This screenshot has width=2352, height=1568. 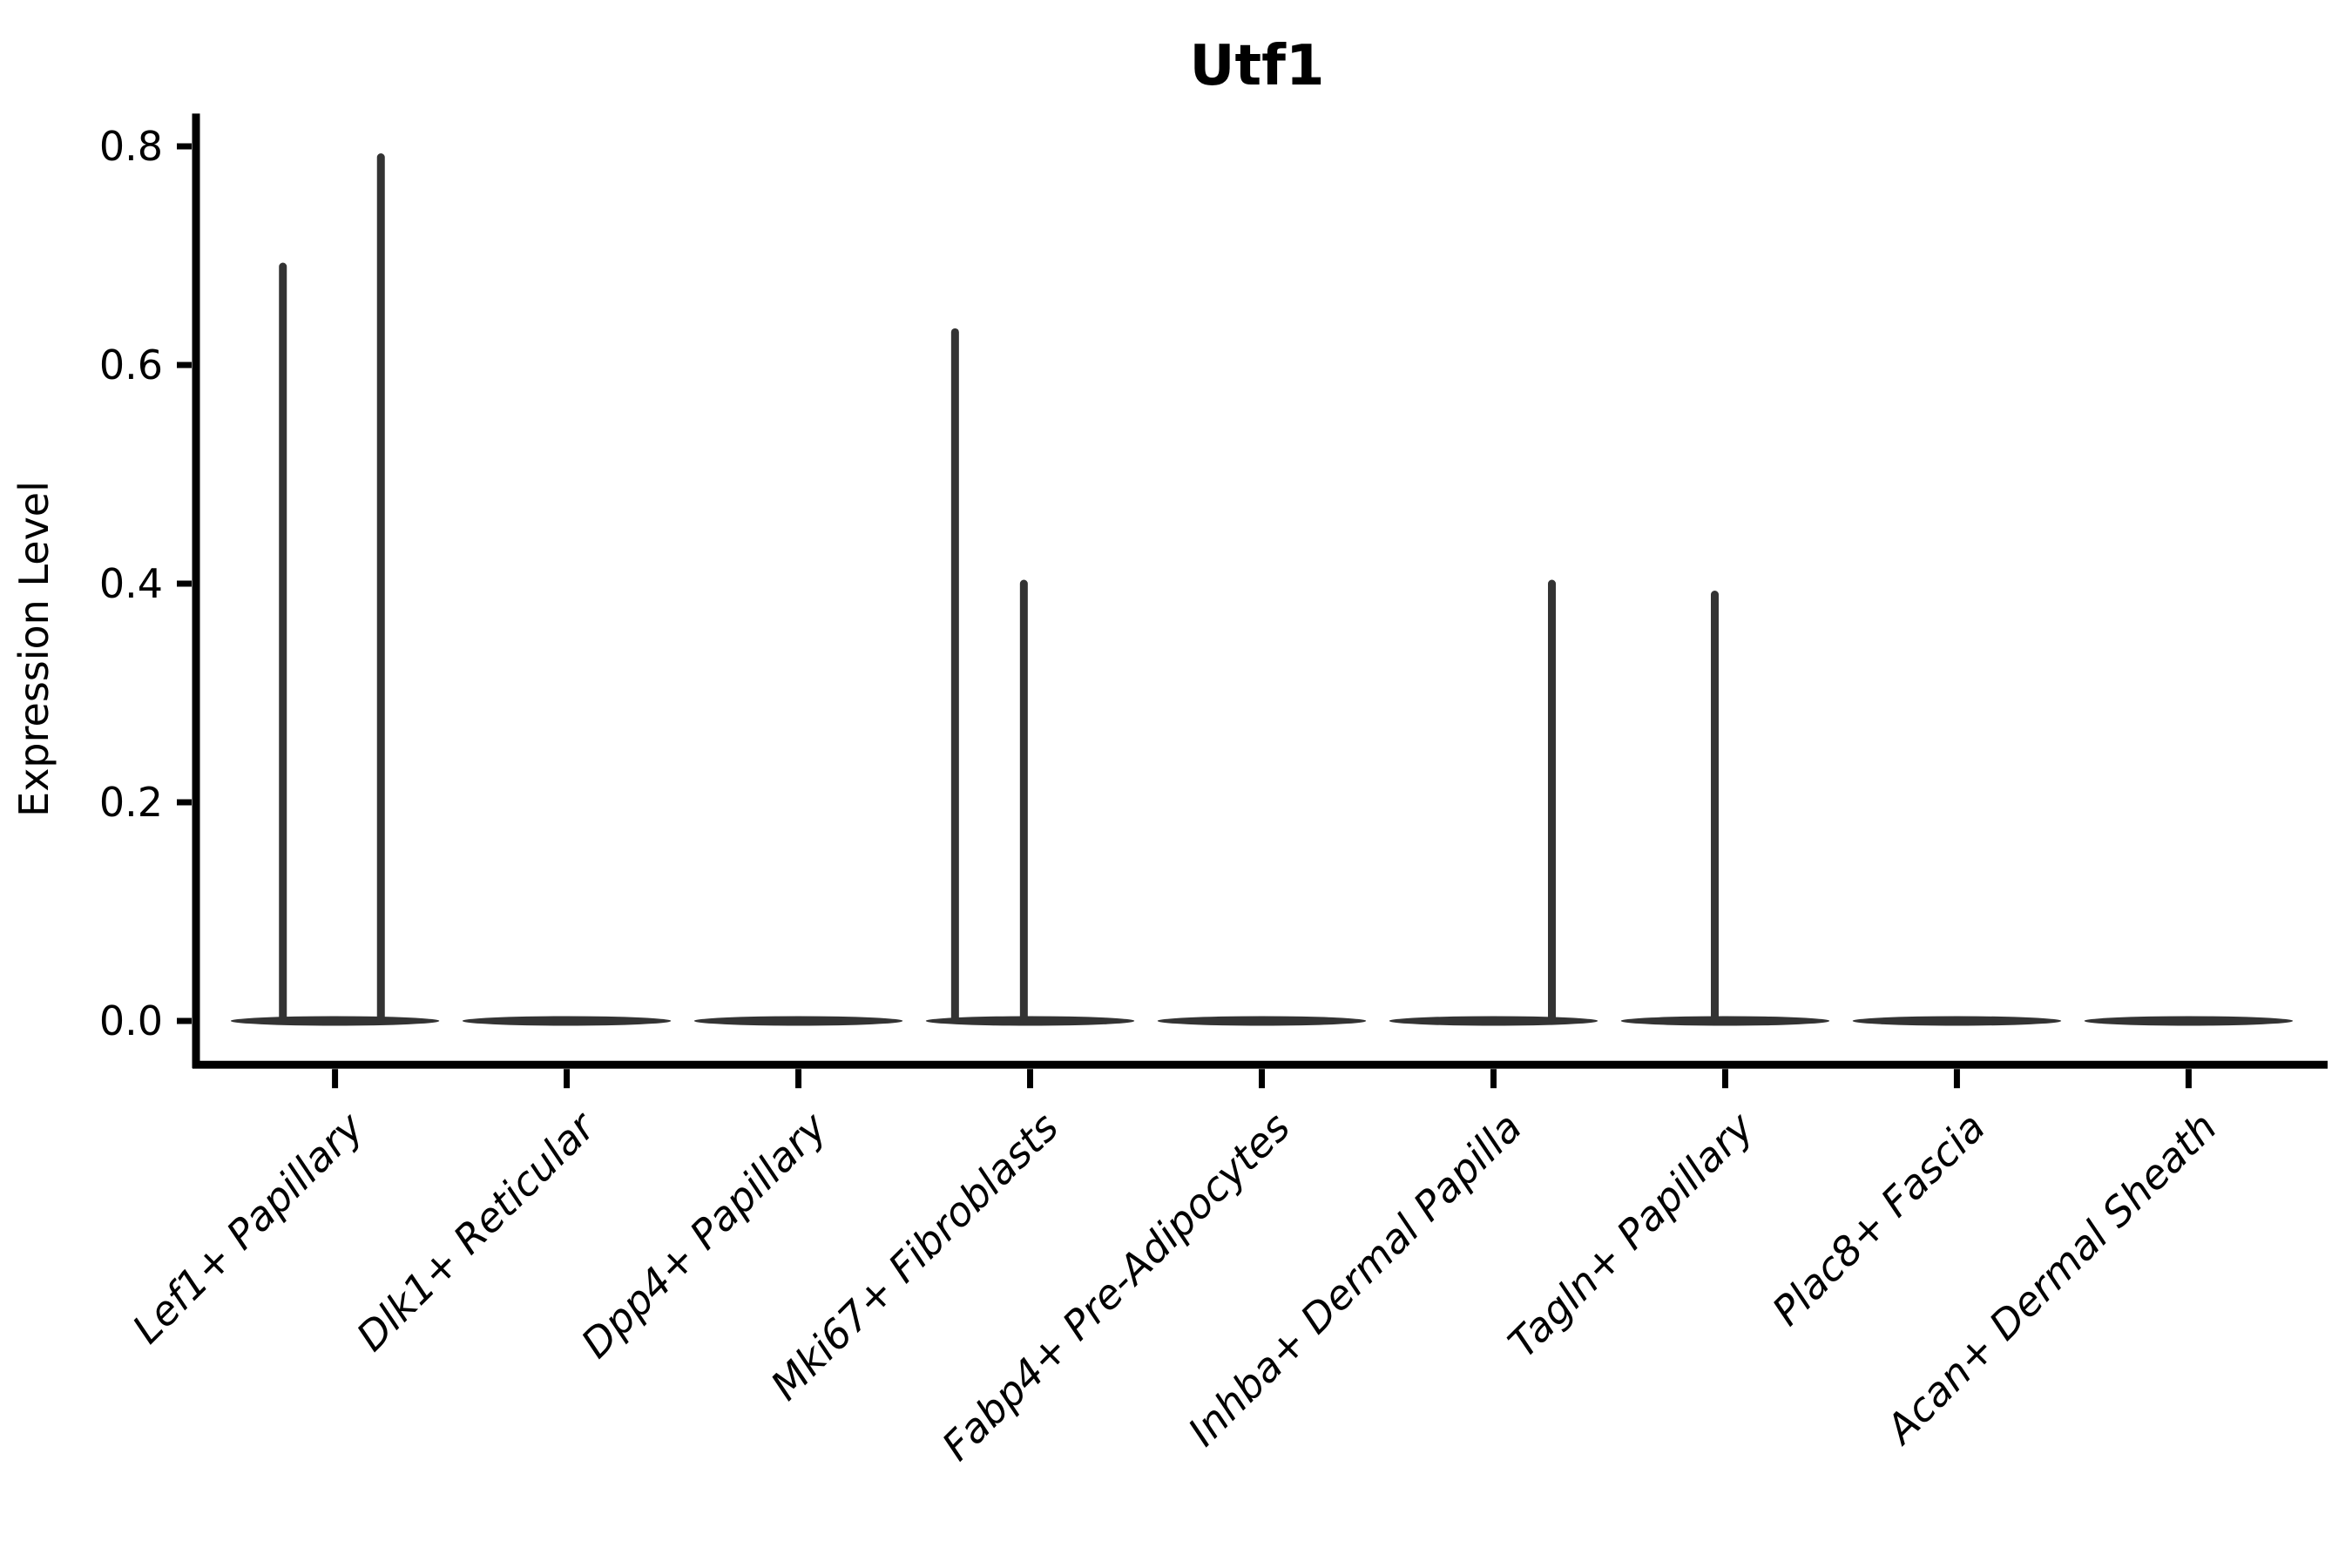 I want to click on x-tick-label-6: Tagln+ Papillary, so click(x=1631, y=1235).